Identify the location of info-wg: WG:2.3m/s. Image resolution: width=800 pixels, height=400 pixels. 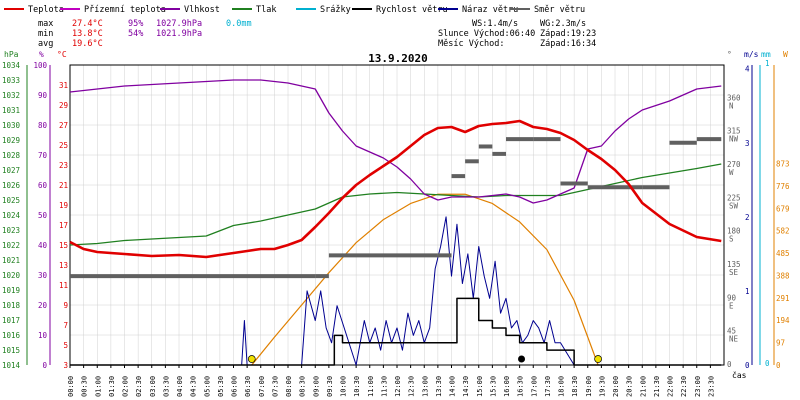
(563, 24).